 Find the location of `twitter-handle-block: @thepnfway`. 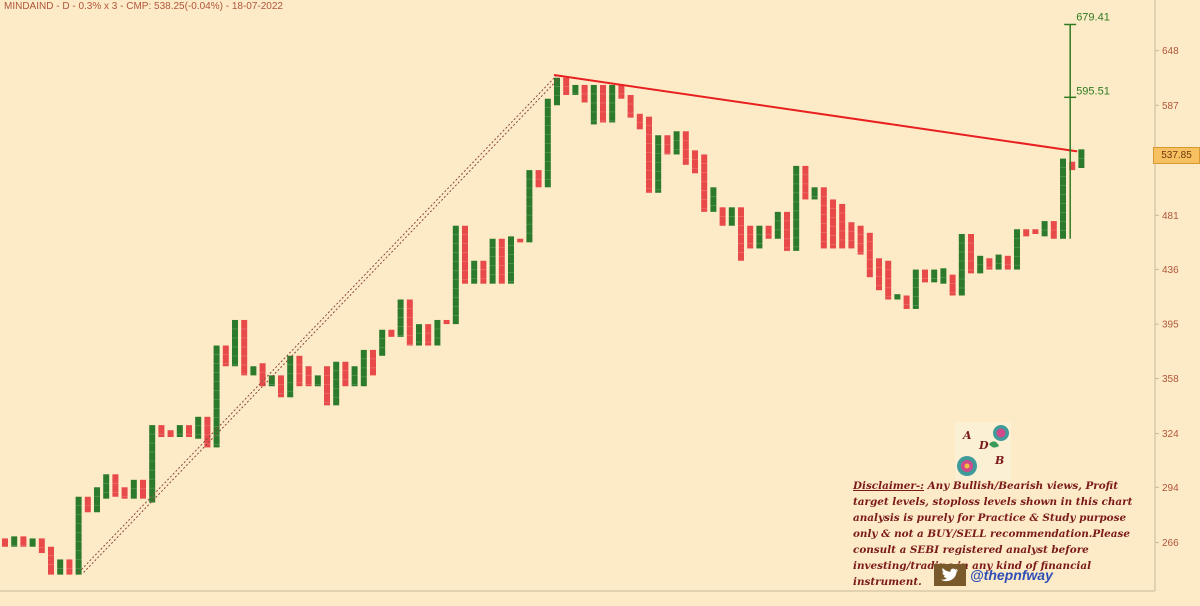

twitter-handle-block: @thepnfway is located at coordinates (993, 575).